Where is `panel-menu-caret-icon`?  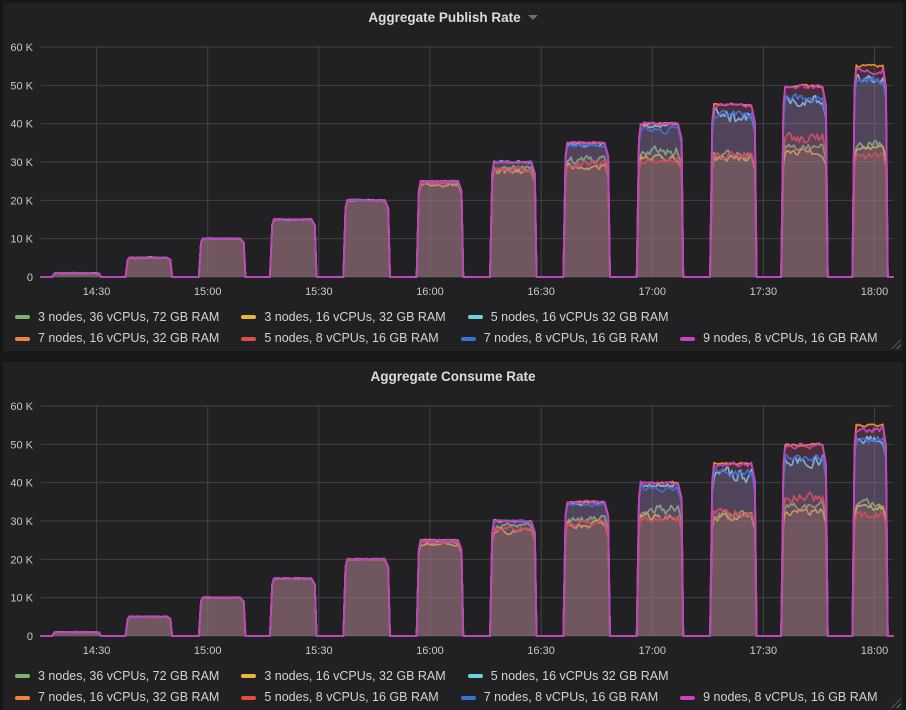 panel-menu-caret-icon is located at coordinates (532, 17).